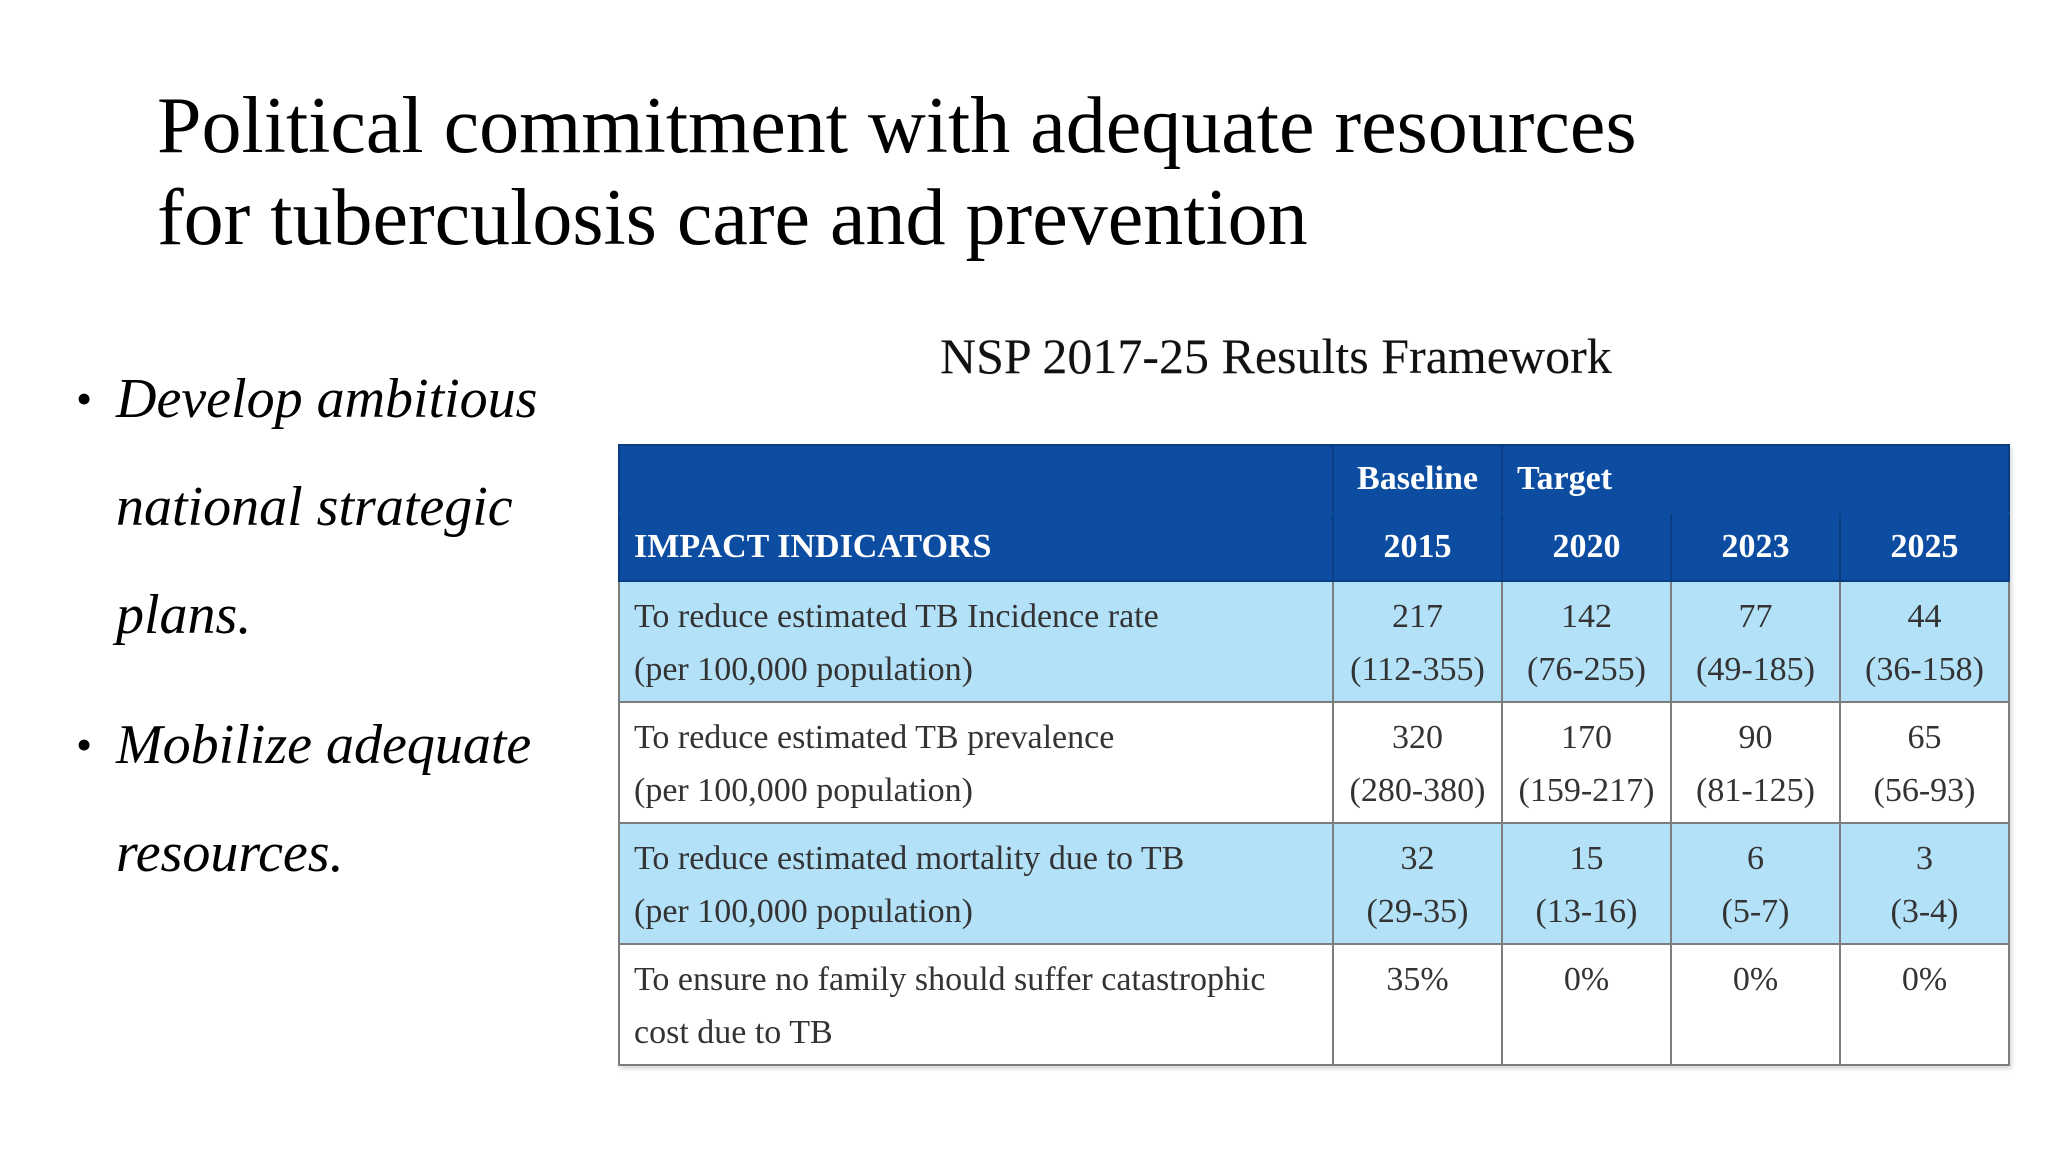 The width and height of the screenshot is (2048, 1152). I want to click on indicator-text: To reduce estimated TB prevalence, so click(874, 737).